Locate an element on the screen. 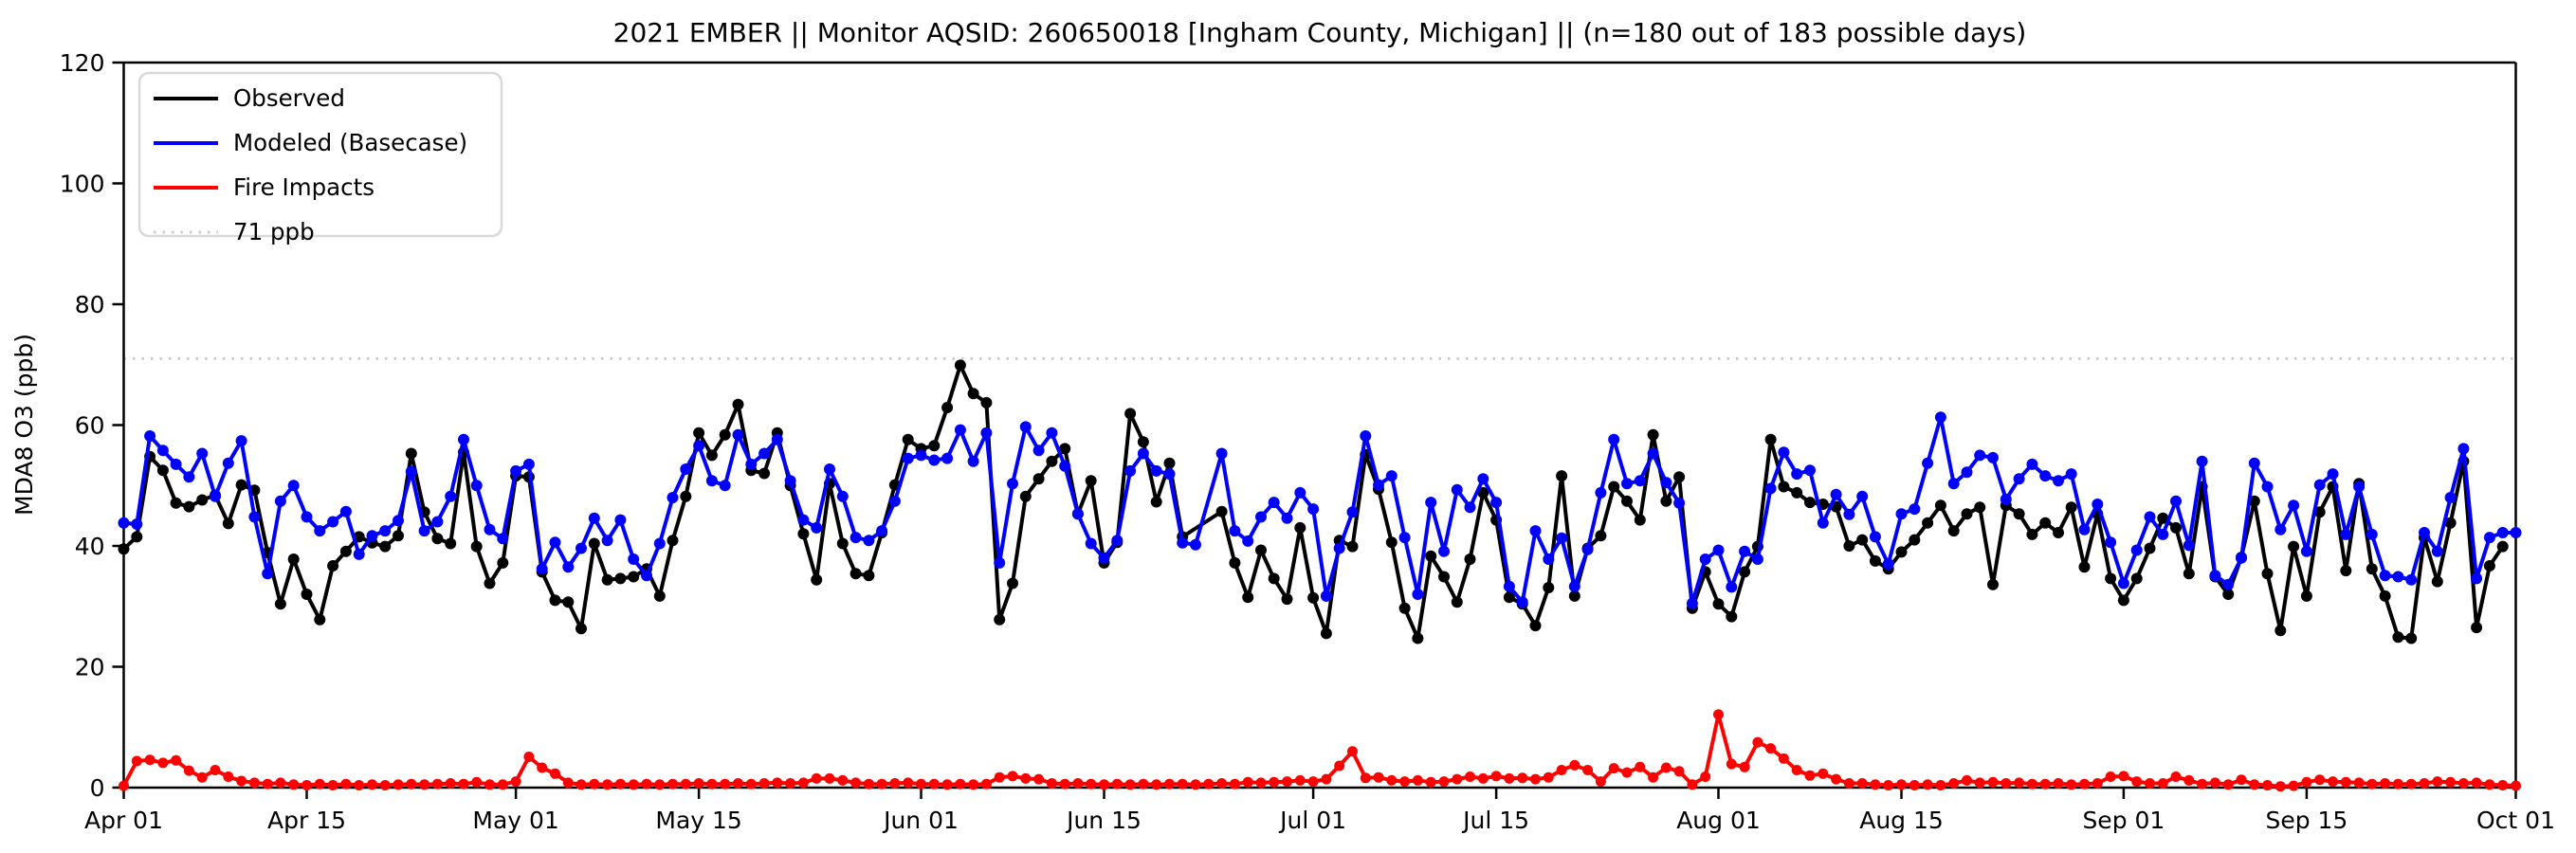 Image resolution: width=2576 pixels, height=853 pixels. x-tick-label: Jul 15 is located at coordinates (1495, 820).